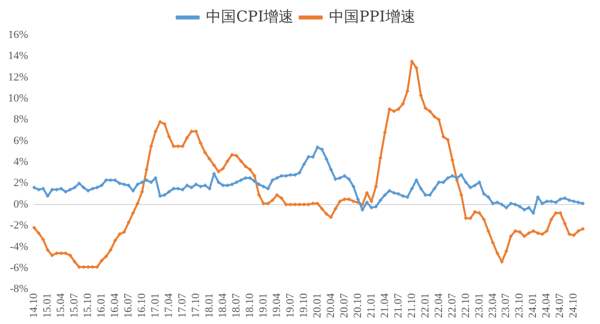  I want to click on x-tick-label: 19.10, so click(304, 305).